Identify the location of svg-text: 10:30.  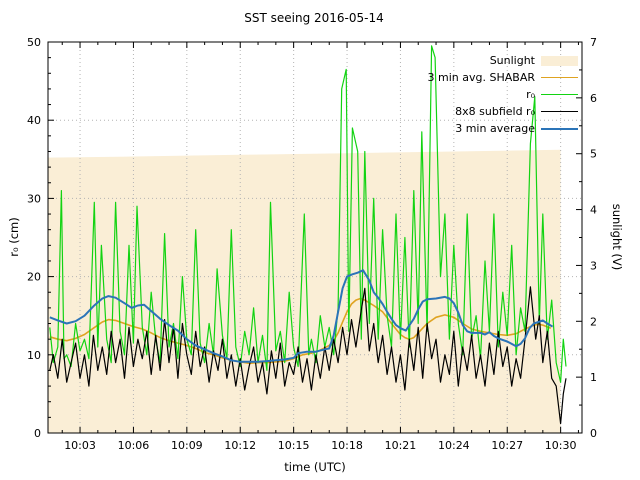
(561, 445).